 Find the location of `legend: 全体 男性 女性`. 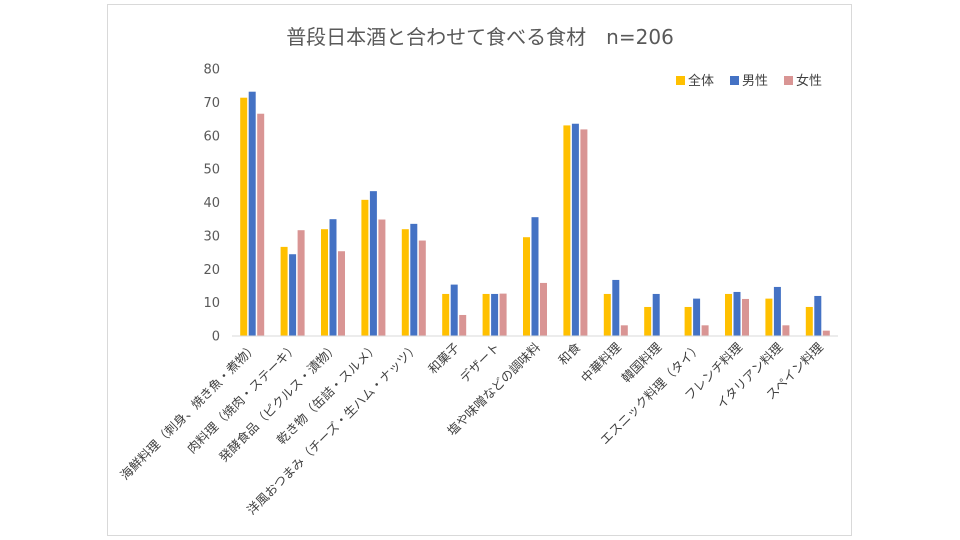

legend: 全体 男性 女性 is located at coordinates (749, 81).